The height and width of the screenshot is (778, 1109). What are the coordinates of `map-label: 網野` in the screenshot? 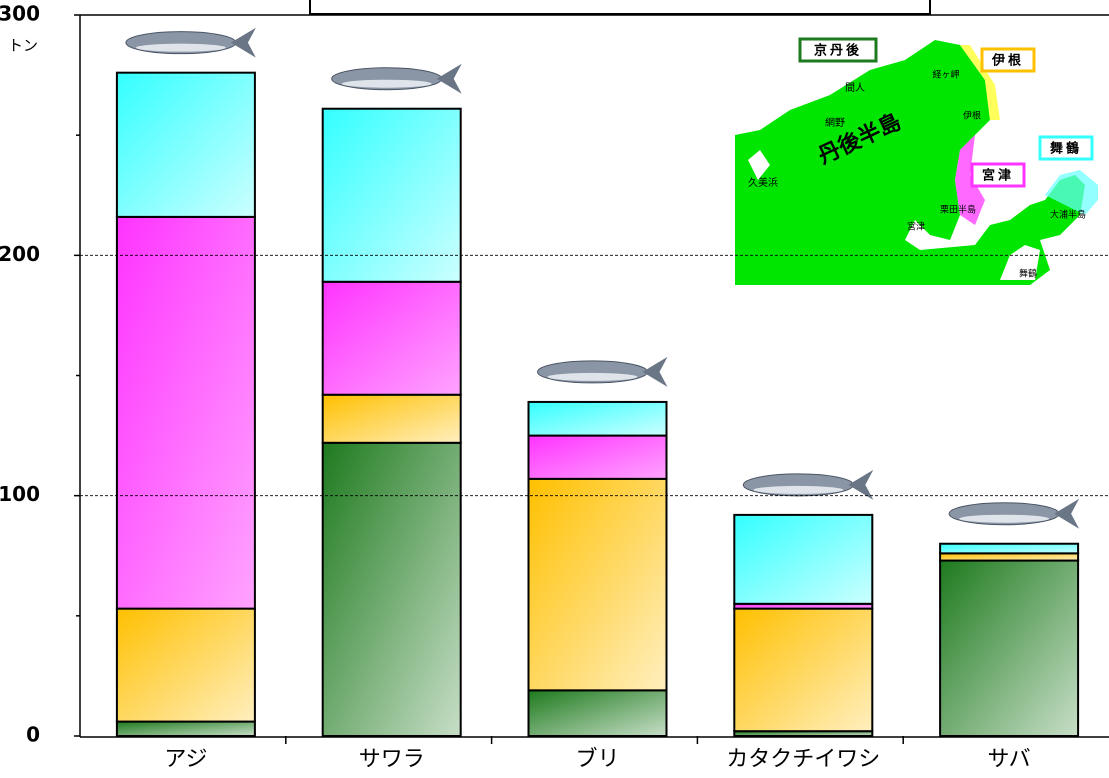 It's located at (835, 122).